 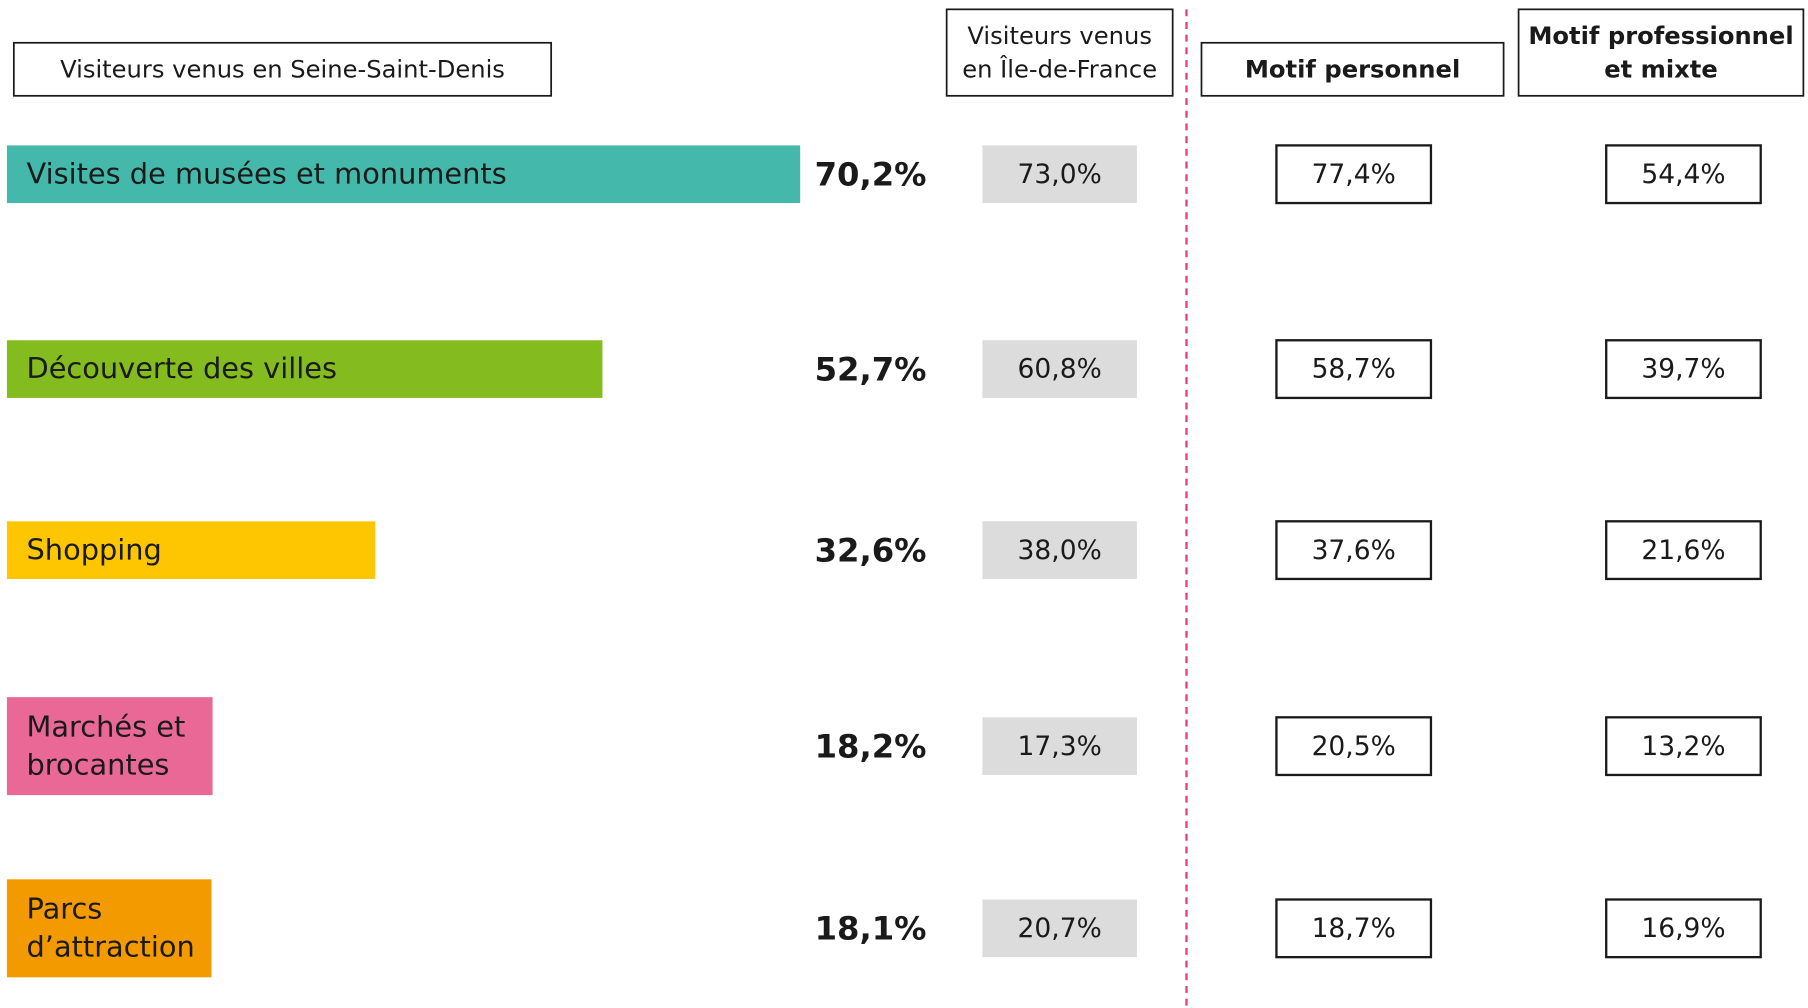 I want to click on value-label: 18,7%, so click(x=1354, y=928).